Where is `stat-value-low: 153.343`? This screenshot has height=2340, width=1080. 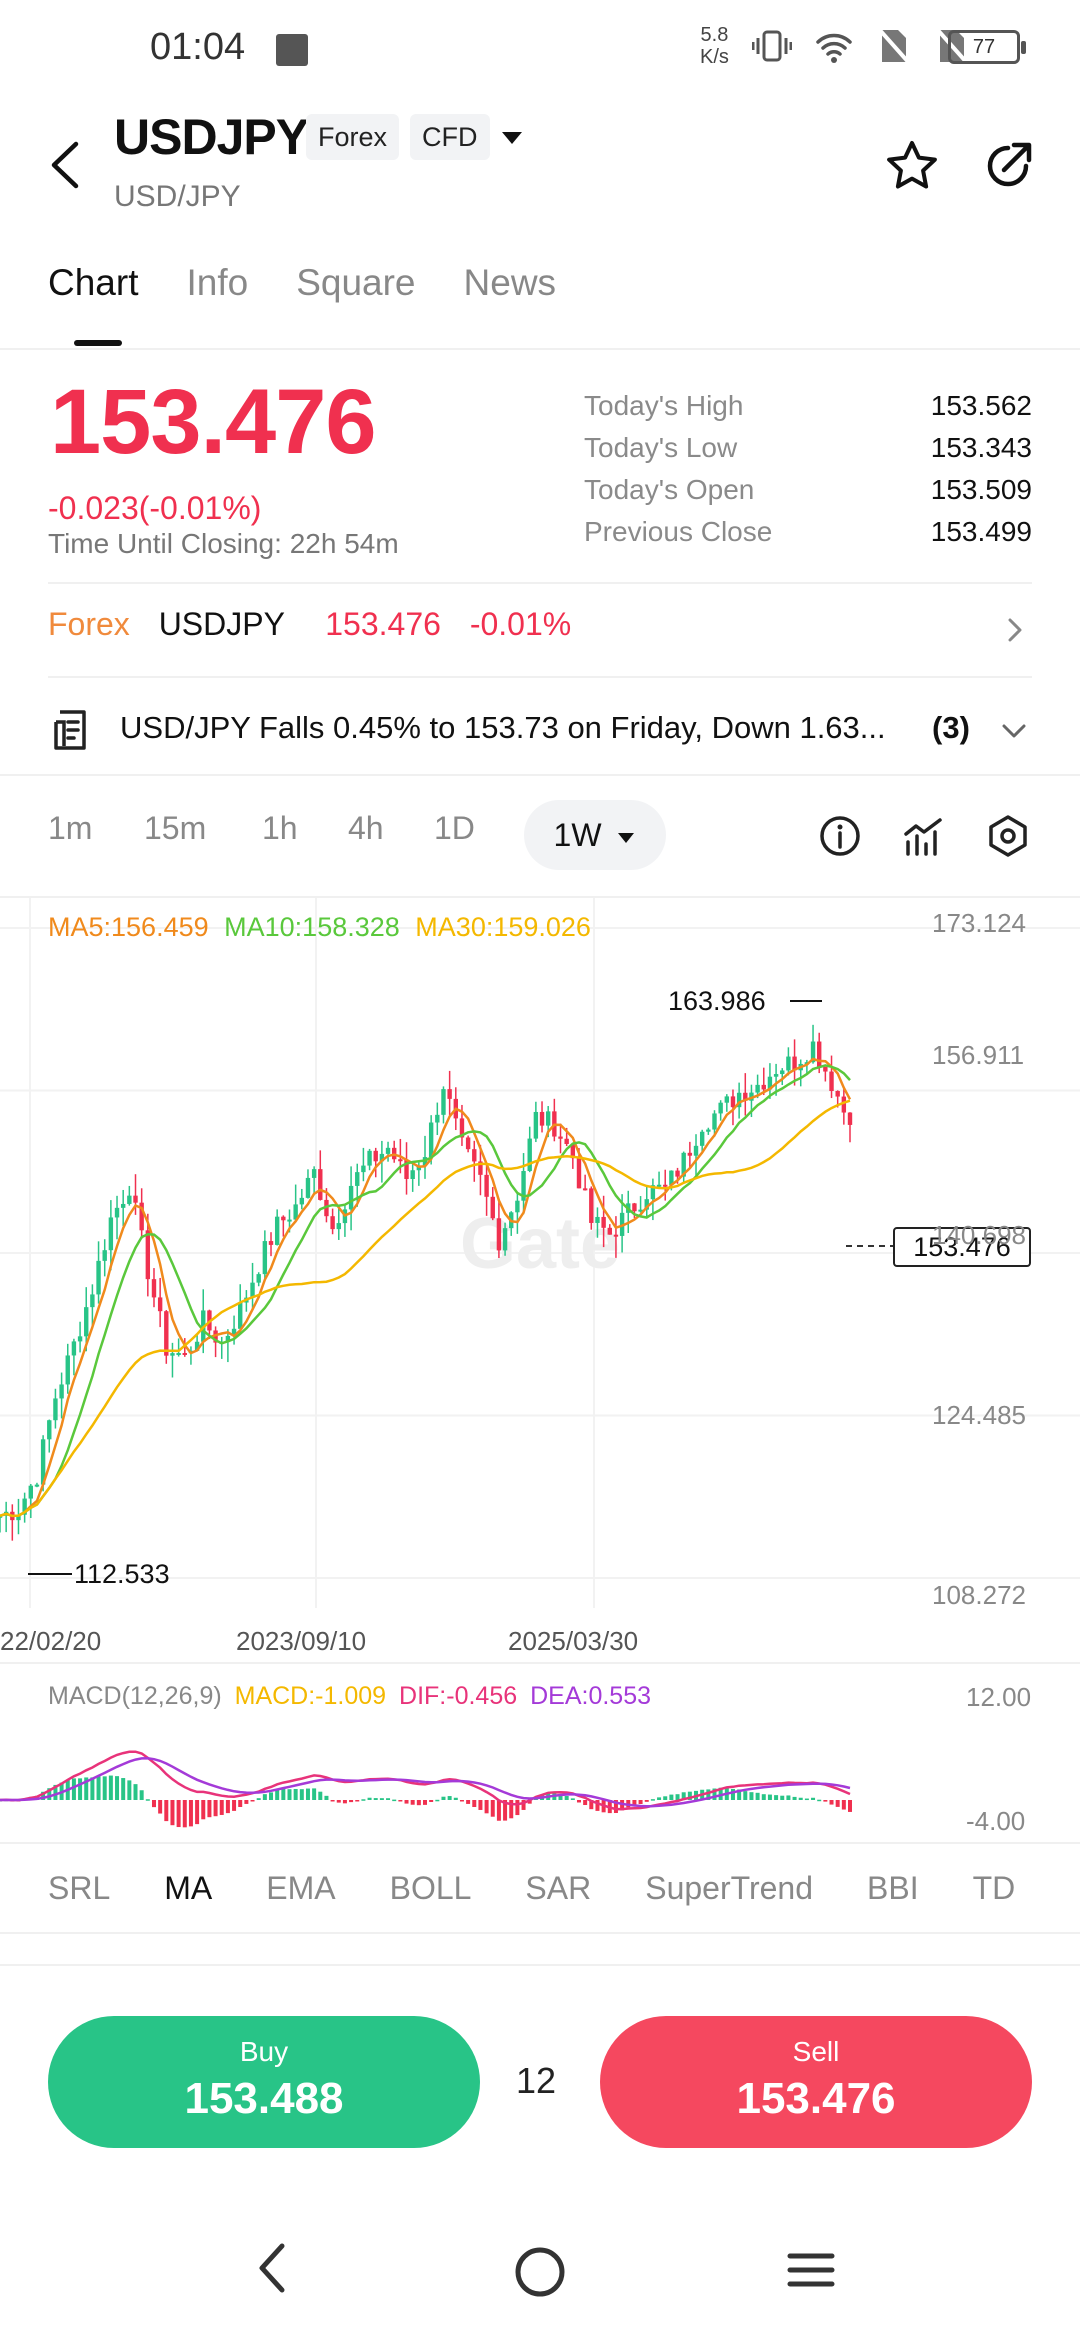
stat-value-low: 153.343 is located at coordinates (981, 447).